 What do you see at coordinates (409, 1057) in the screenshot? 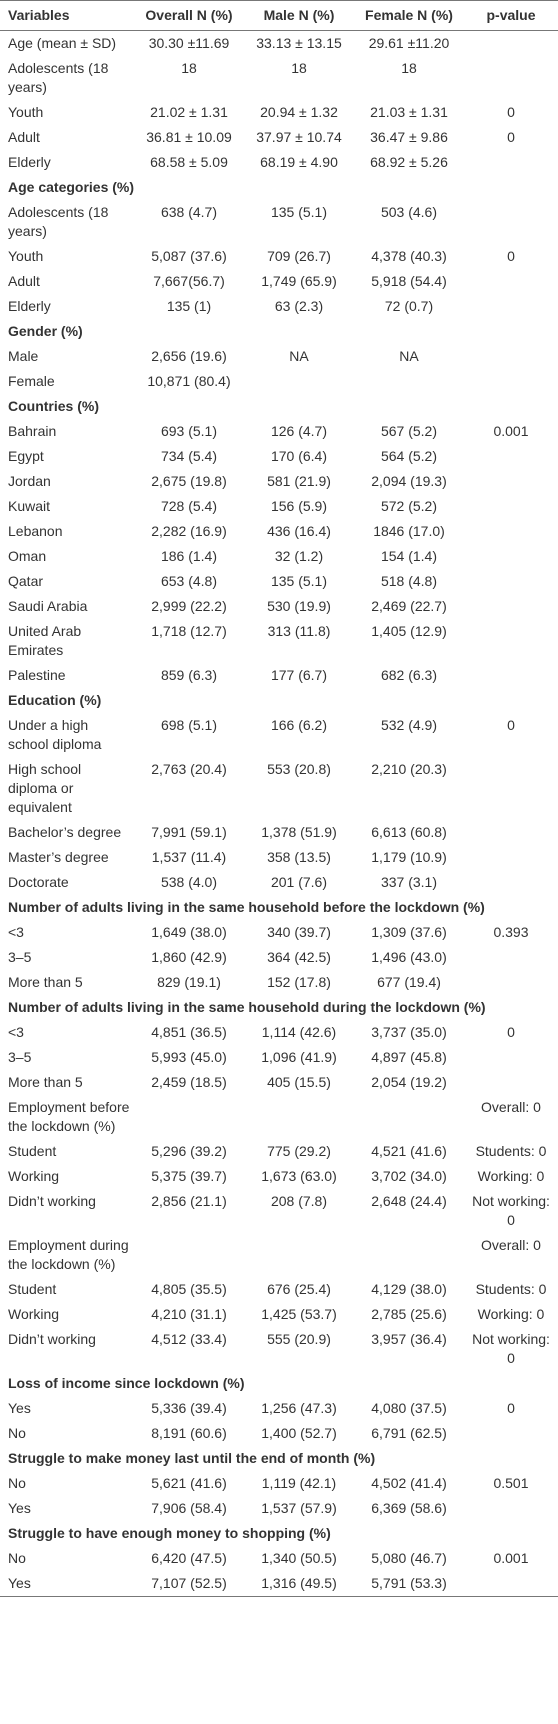
I see `cell: 4,897 (45.8)` at bounding box center [409, 1057].